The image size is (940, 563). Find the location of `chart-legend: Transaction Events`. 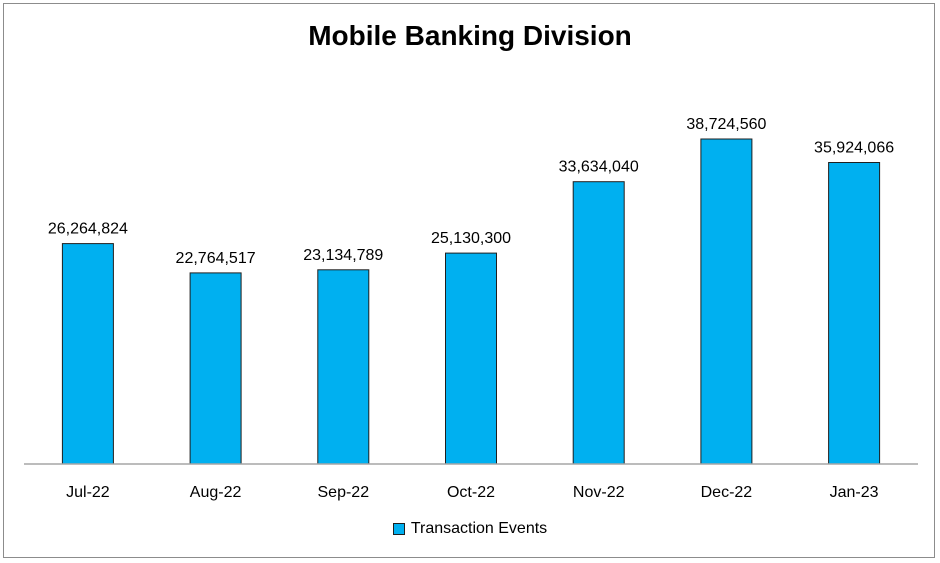

chart-legend: Transaction Events is located at coordinates (470, 529).